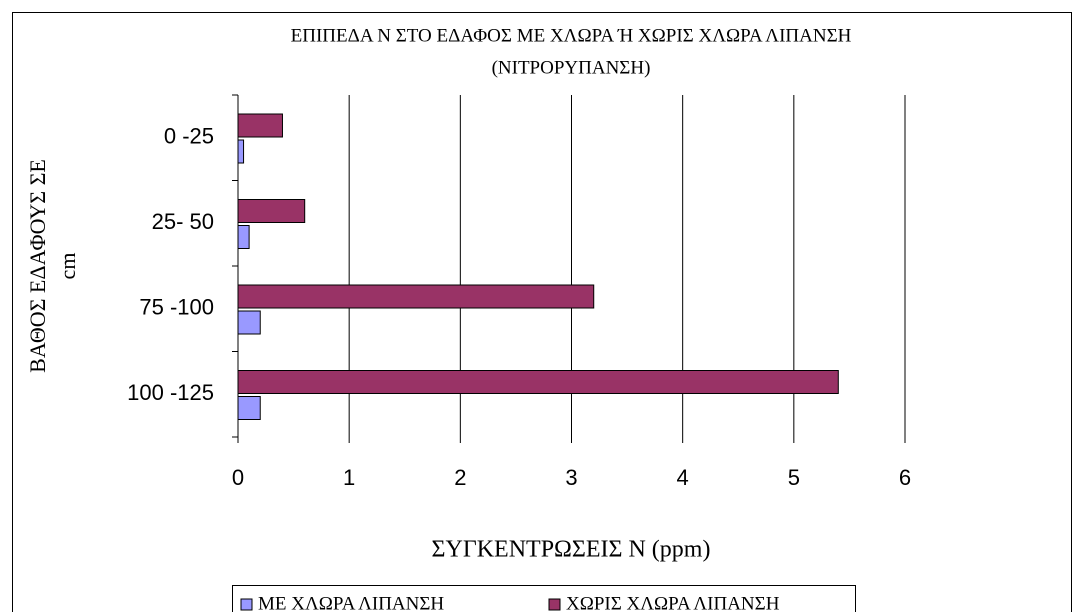 This screenshot has width=1083, height=612. What do you see at coordinates (37, 266) in the screenshot?
I see `y-axis-title: ΒΑΘΟΣ ΕΔΑΦΟΥΣ ΣΕ` at bounding box center [37, 266].